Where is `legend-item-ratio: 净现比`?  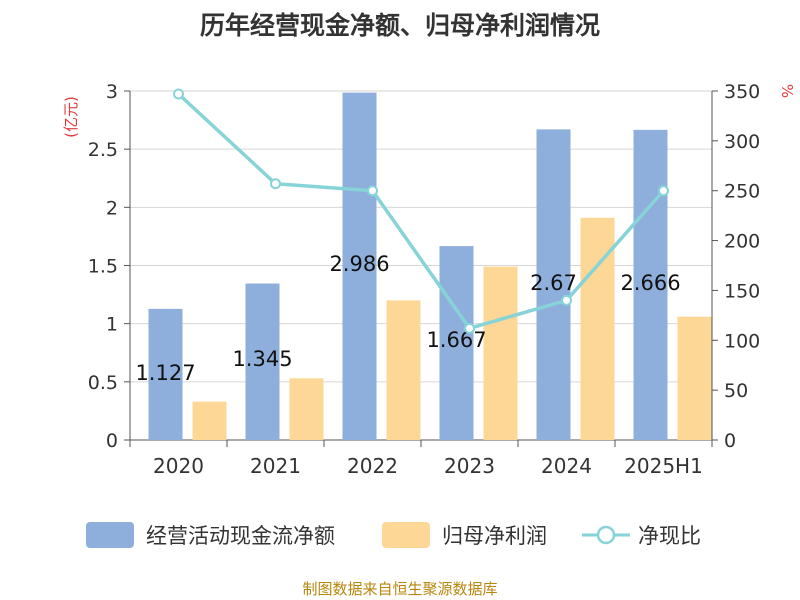
legend-item-ratio: 净现比 is located at coordinates (641, 535).